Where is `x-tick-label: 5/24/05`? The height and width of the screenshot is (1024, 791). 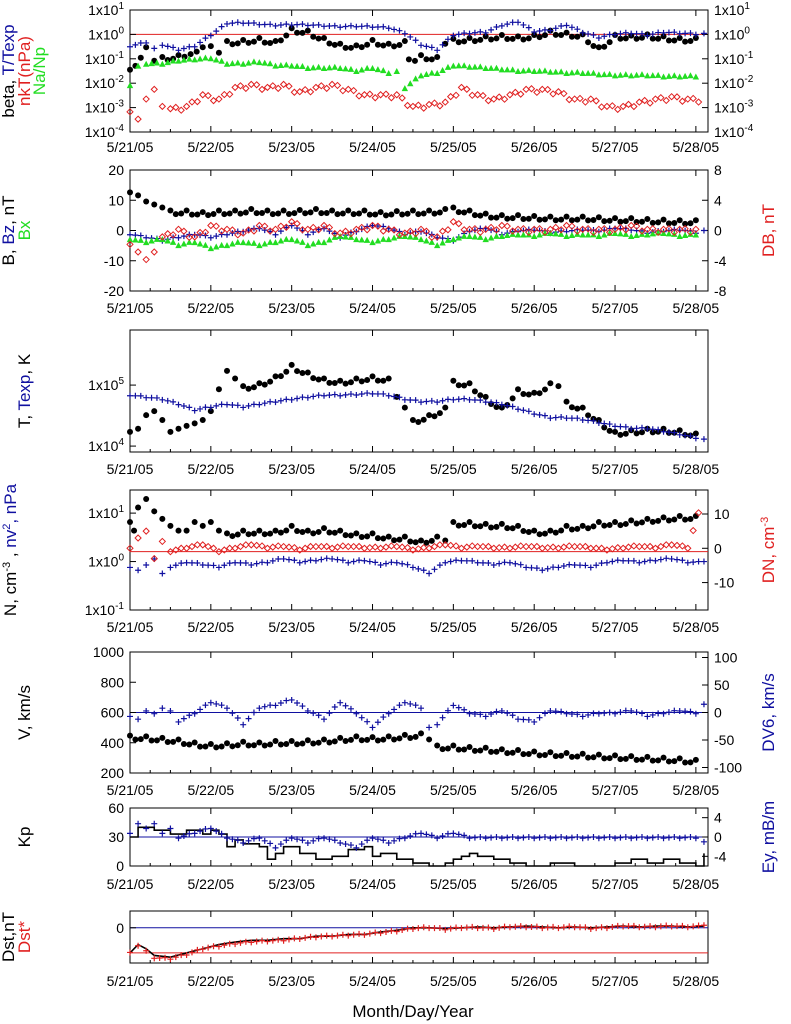
x-tick-label: 5/24/05 is located at coordinates (372, 627).